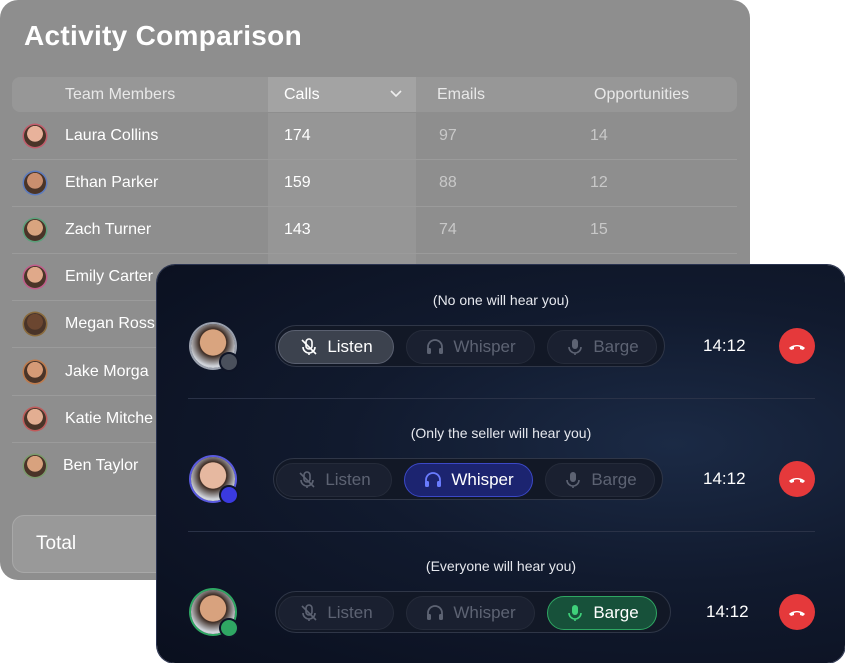 The image size is (845, 663). What do you see at coordinates (501, 566) in the screenshot?
I see `hint-text: (Everyone will hear you)` at bounding box center [501, 566].